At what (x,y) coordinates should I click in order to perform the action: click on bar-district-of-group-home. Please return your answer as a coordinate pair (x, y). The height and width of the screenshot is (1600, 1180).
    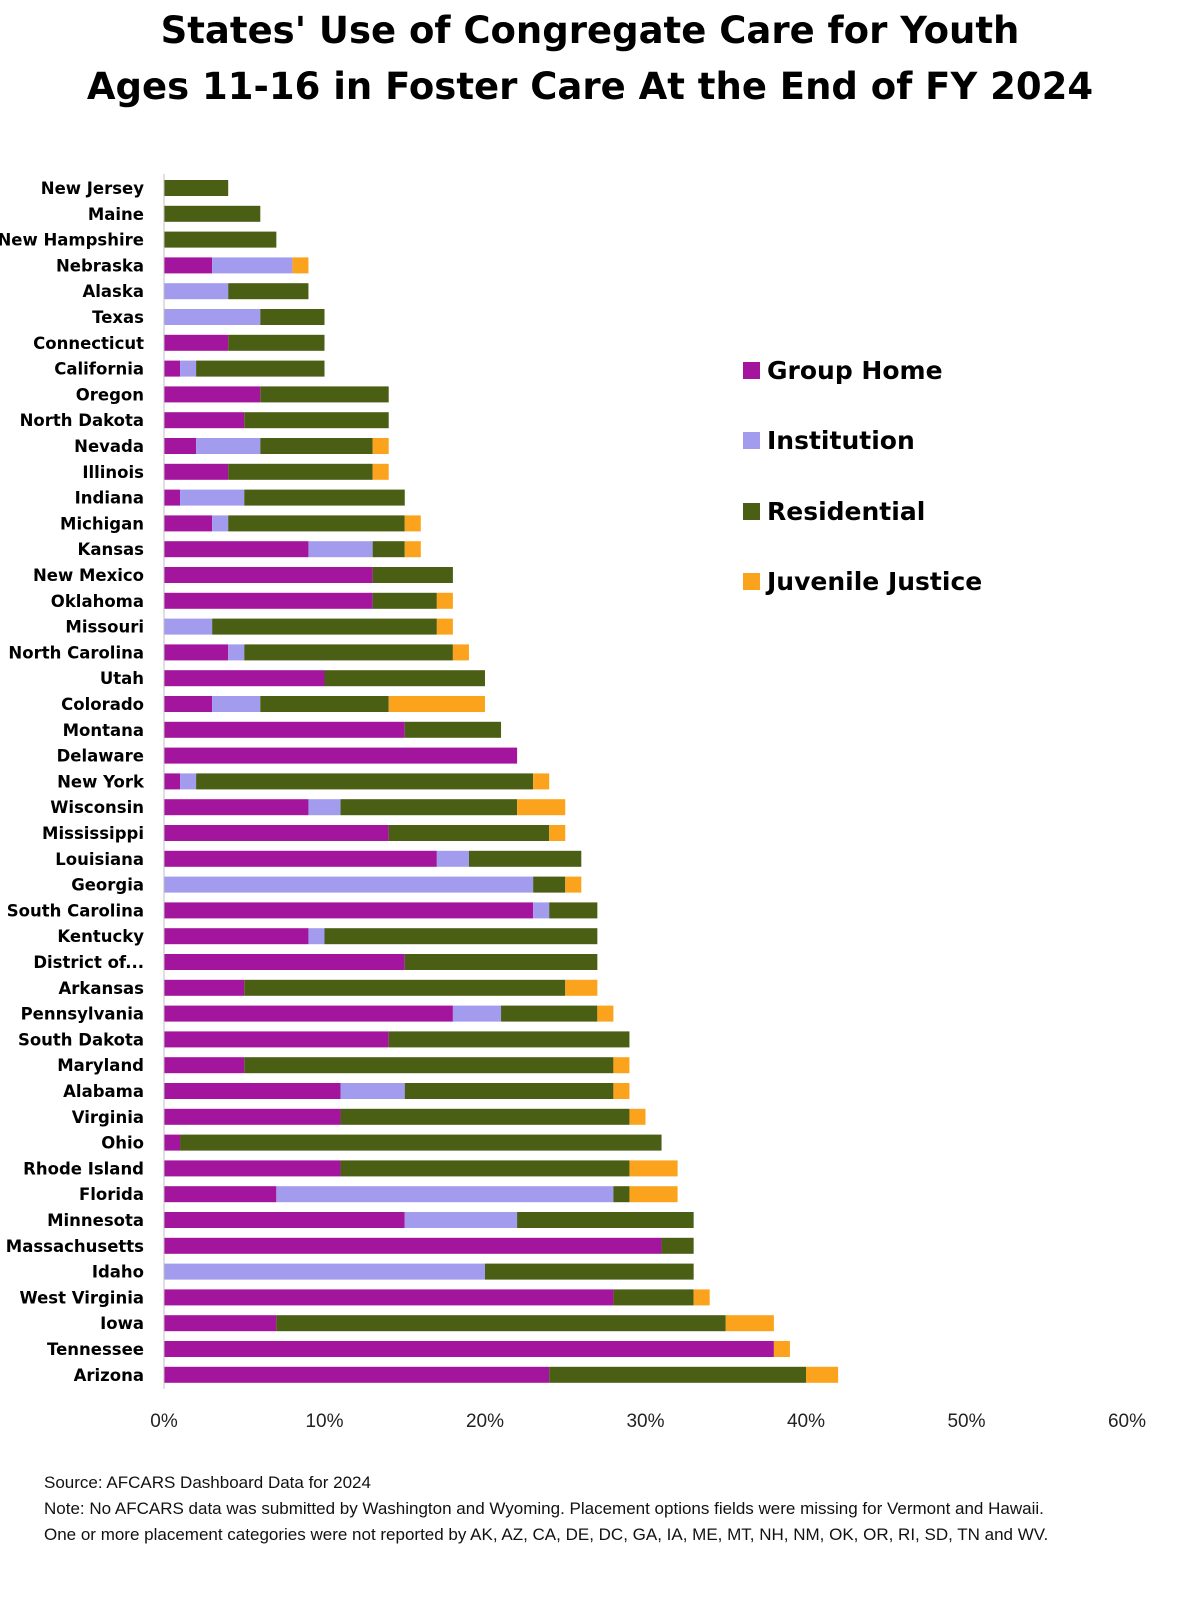
    Looking at the image, I should click on (284, 962).